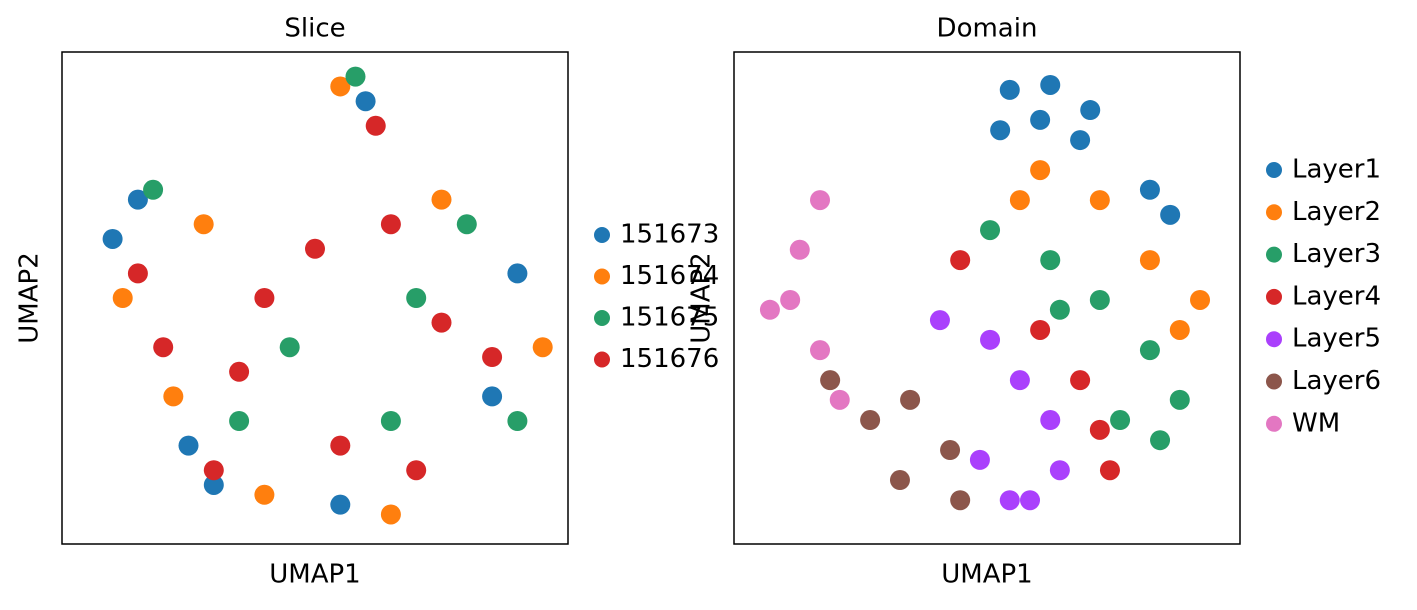 Image resolution: width=1417 pixels, height=610 pixels. I want to click on legend-label: Layer6, so click(1336, 381).